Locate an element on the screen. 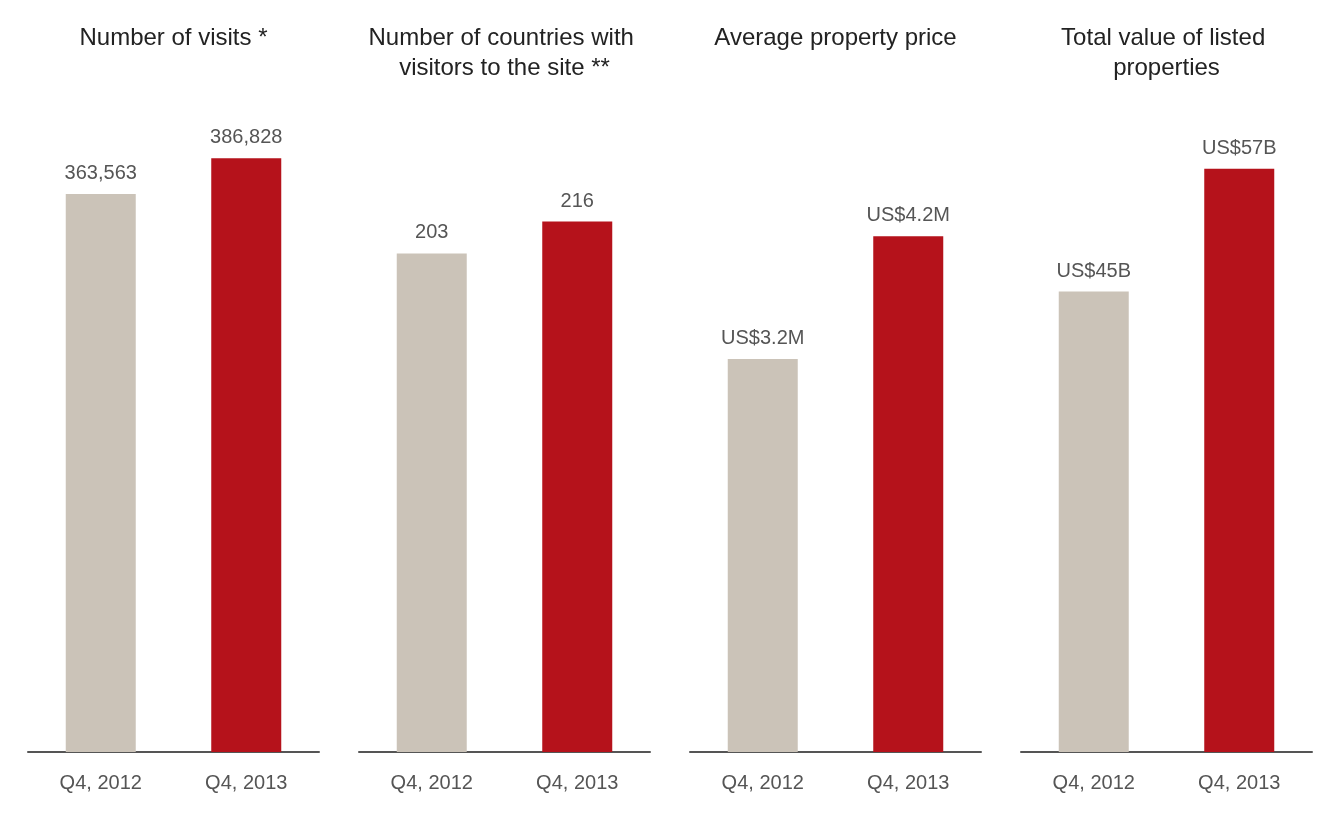 Image resolution: width=1340 pixels, height=820 pixels. data-label: 386,828 is located at coordinates (246, 136).